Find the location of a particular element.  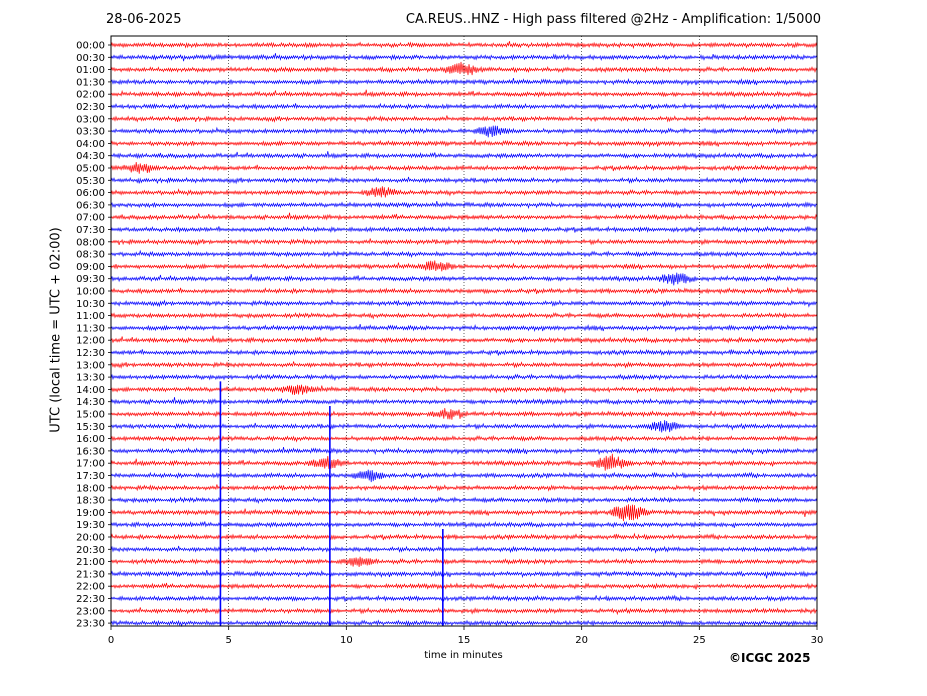

y-tick-label: 23:00 is located at coordinates (90, 611).